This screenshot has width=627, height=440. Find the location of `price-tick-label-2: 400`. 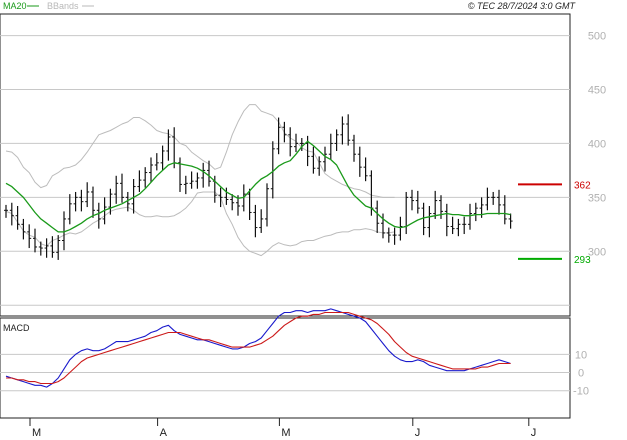

price-tick-label-2: 400 is located at coordinates (597, 144).